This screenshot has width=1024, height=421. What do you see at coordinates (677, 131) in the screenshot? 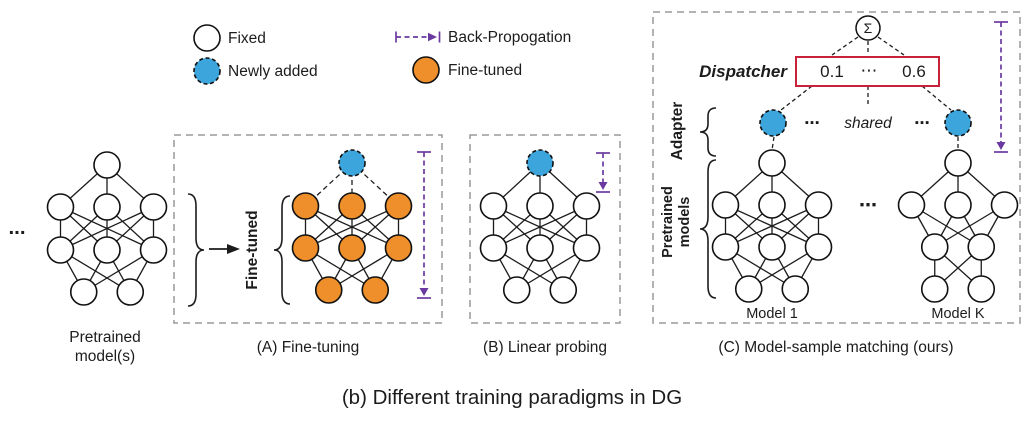
I see `adapter-label: Adapter` at bounding box center [677, 131].